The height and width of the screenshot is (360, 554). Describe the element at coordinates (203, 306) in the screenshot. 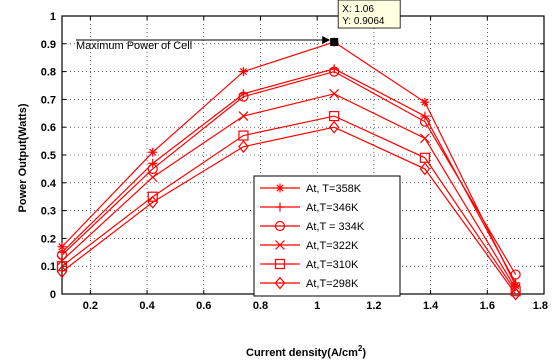

I see `x-tick-label-2: 0.6` at that location.